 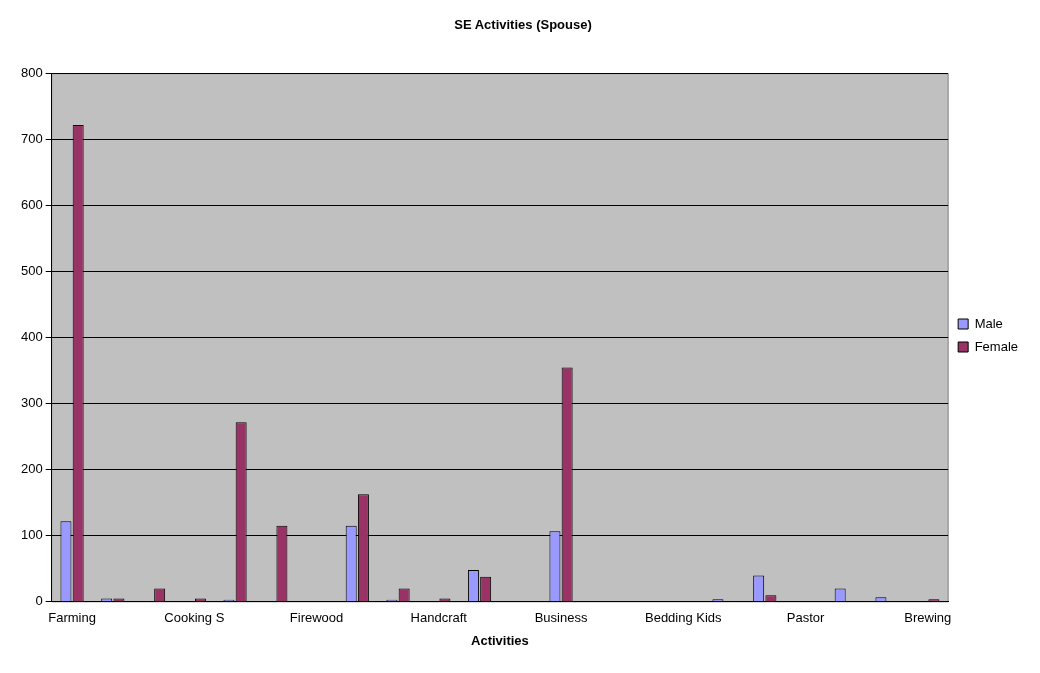 I want to click on y-tick-label: 400, so click(x=31, y=337).